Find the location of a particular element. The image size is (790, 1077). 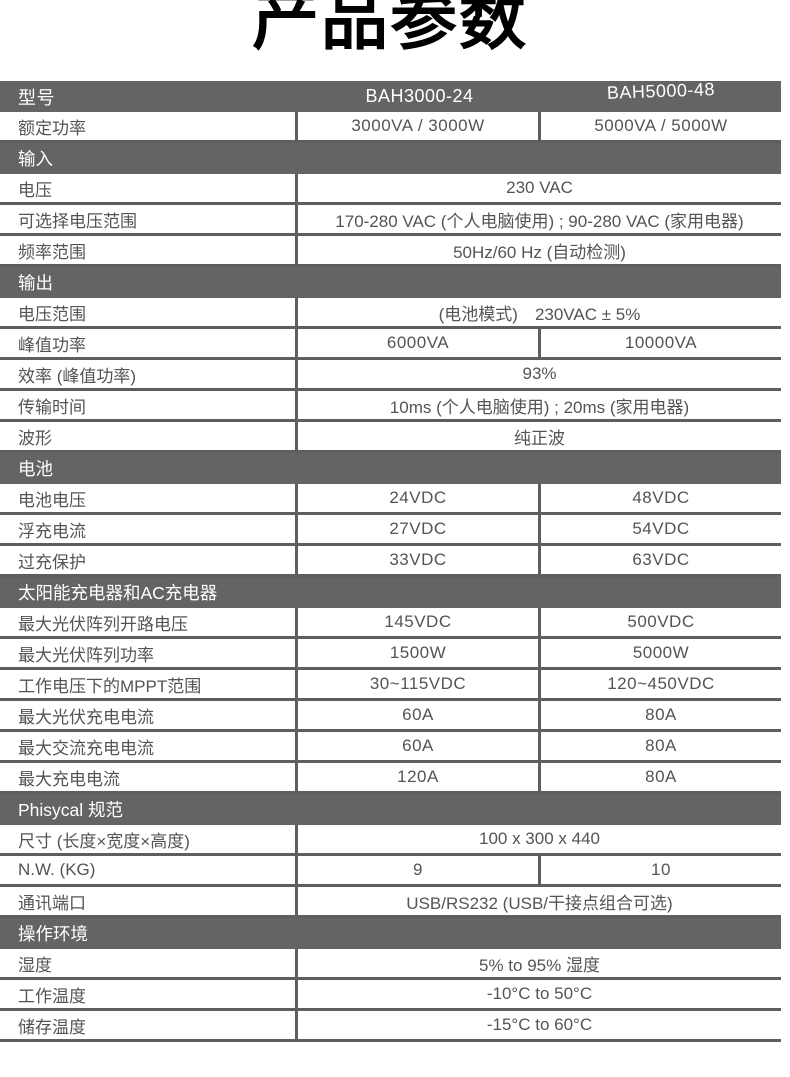

row-label: 最大光伏充电电流 is located at coordinates (149, 715).